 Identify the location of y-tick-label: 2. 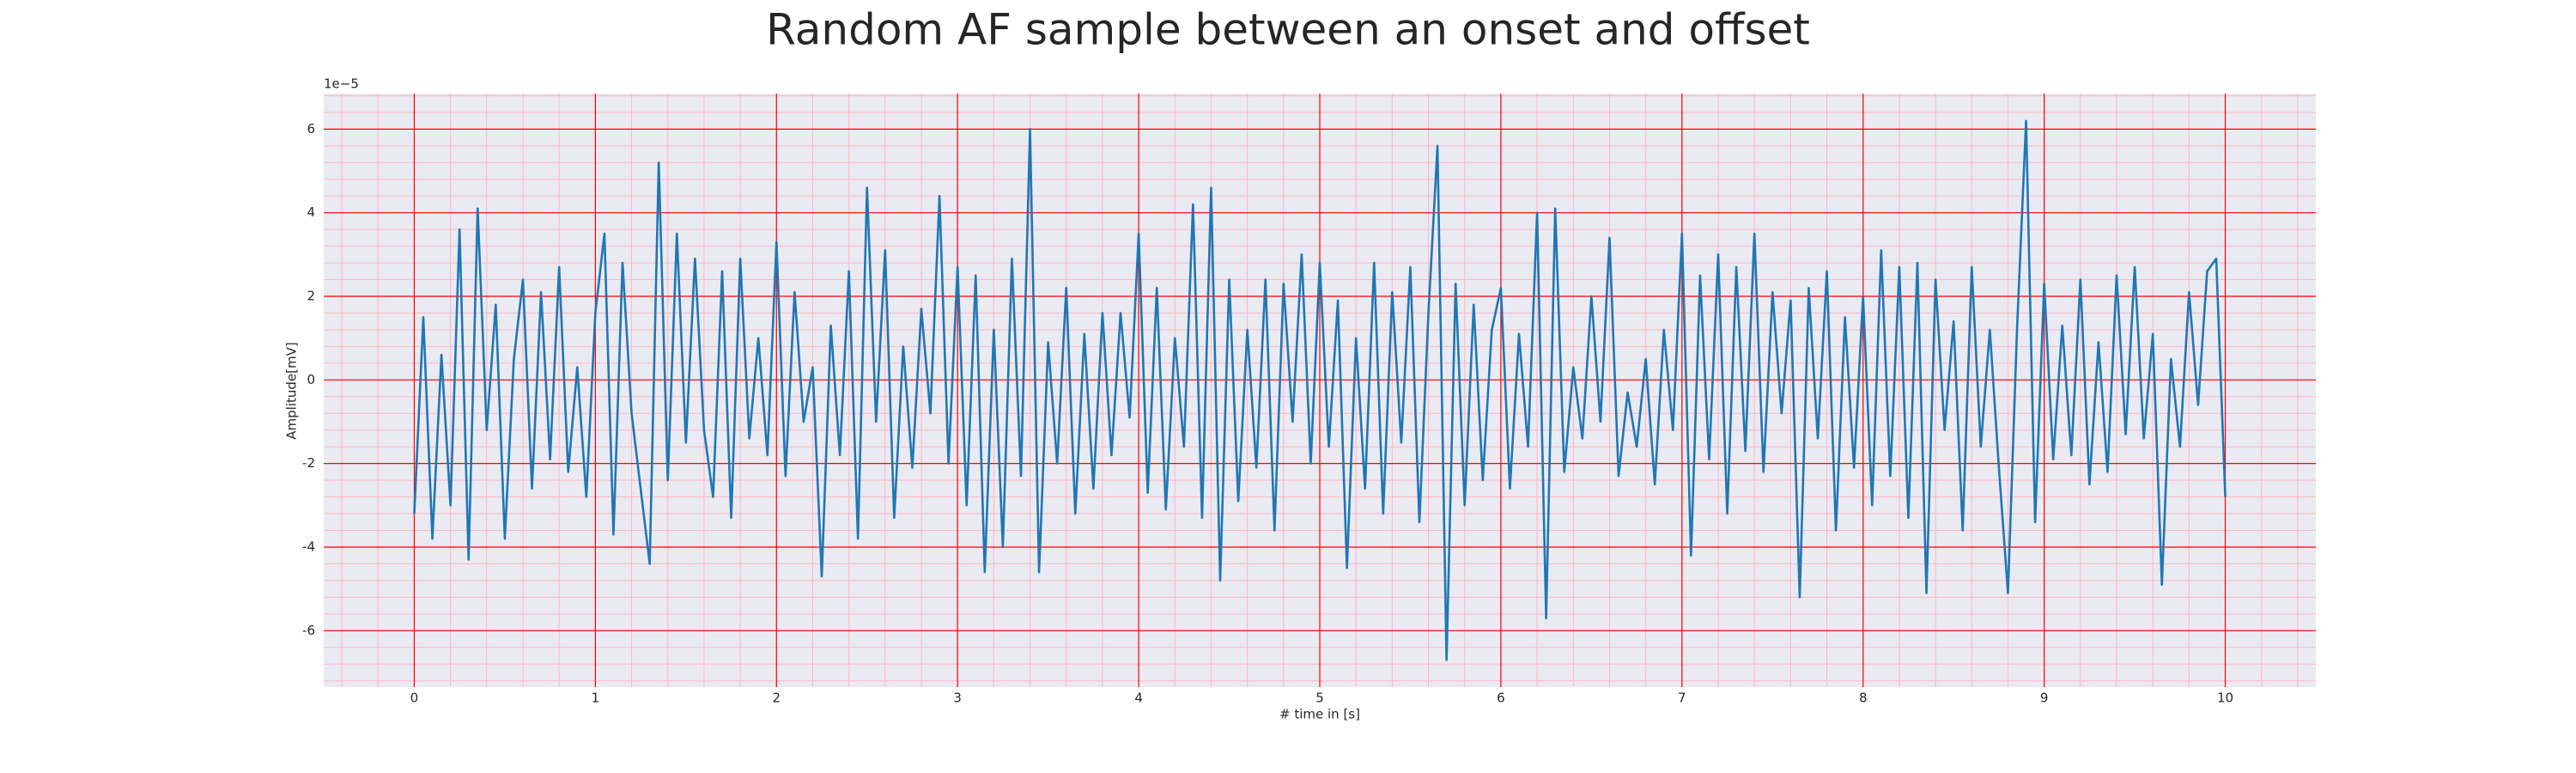
(311, 296).